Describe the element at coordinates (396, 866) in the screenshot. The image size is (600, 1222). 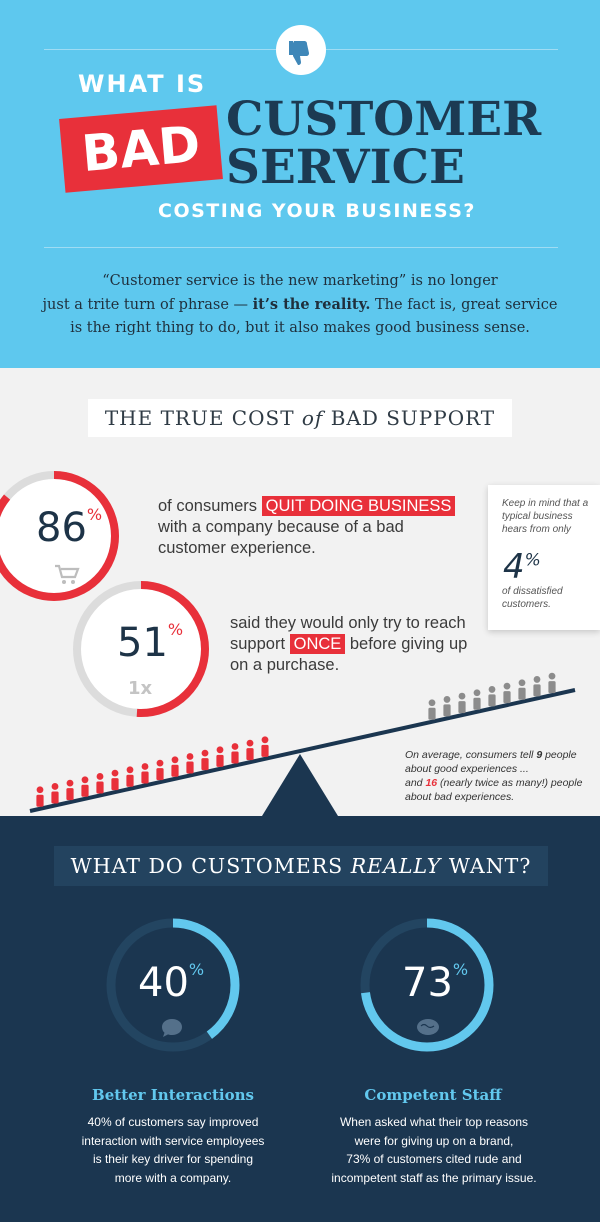
I see `title-part: REALLY` at that location.